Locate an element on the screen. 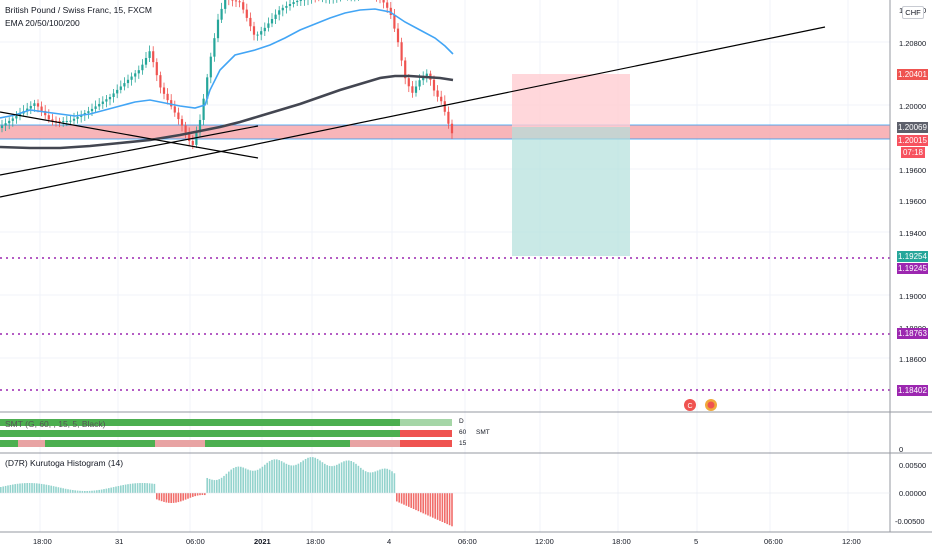 This screenshot has height=550, width=932. price-zone-band is located at coordinates (445, 132).